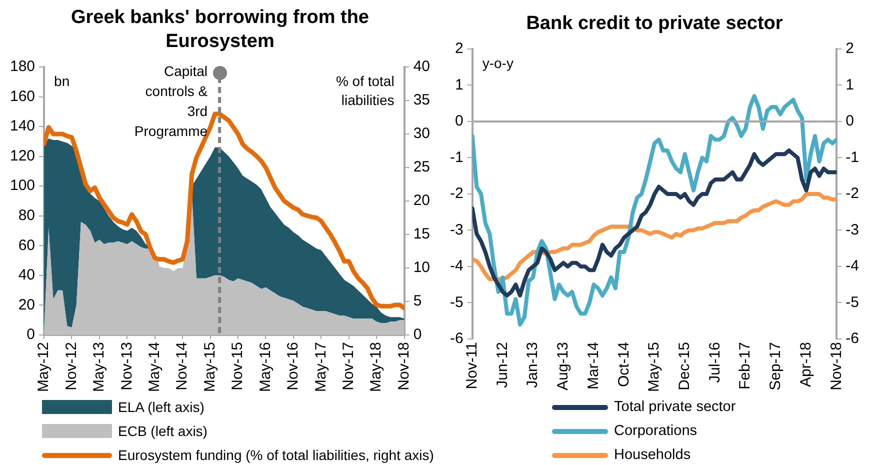 The height and width of the screenshot is (465, 869). I want to click on x-tick-label: Sep-17, so click(775, 366).